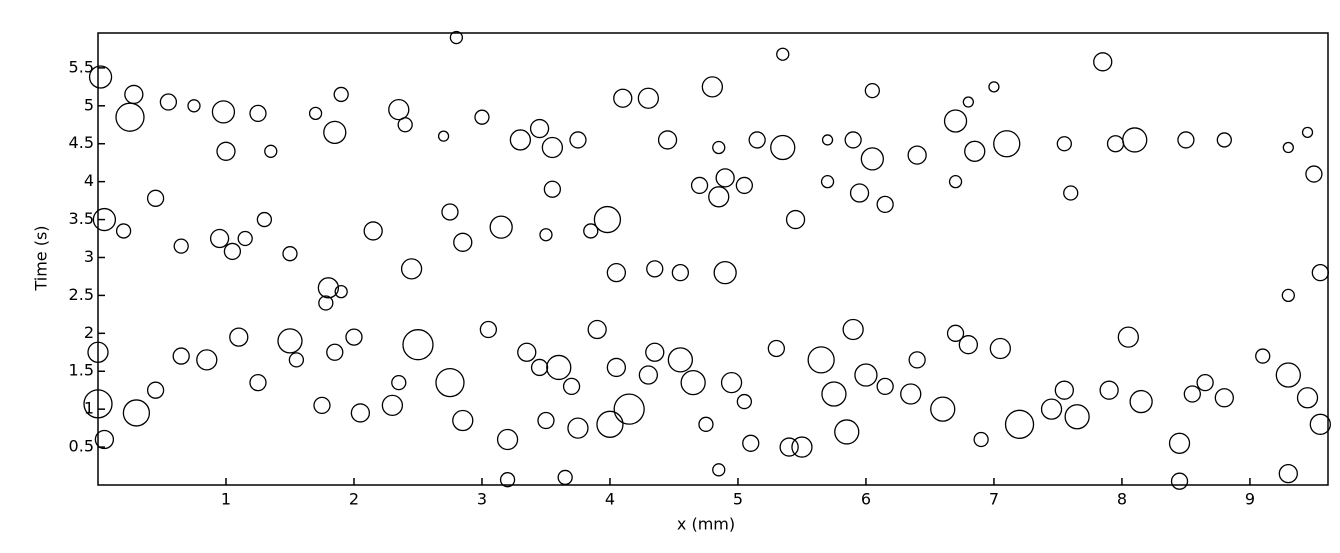 This screenshot has width=1340, height=553. What do you see at coordinates (81, 218) in the screenshot?
I see `y-tick-label: 3.5` at bounding box center [81, 218].